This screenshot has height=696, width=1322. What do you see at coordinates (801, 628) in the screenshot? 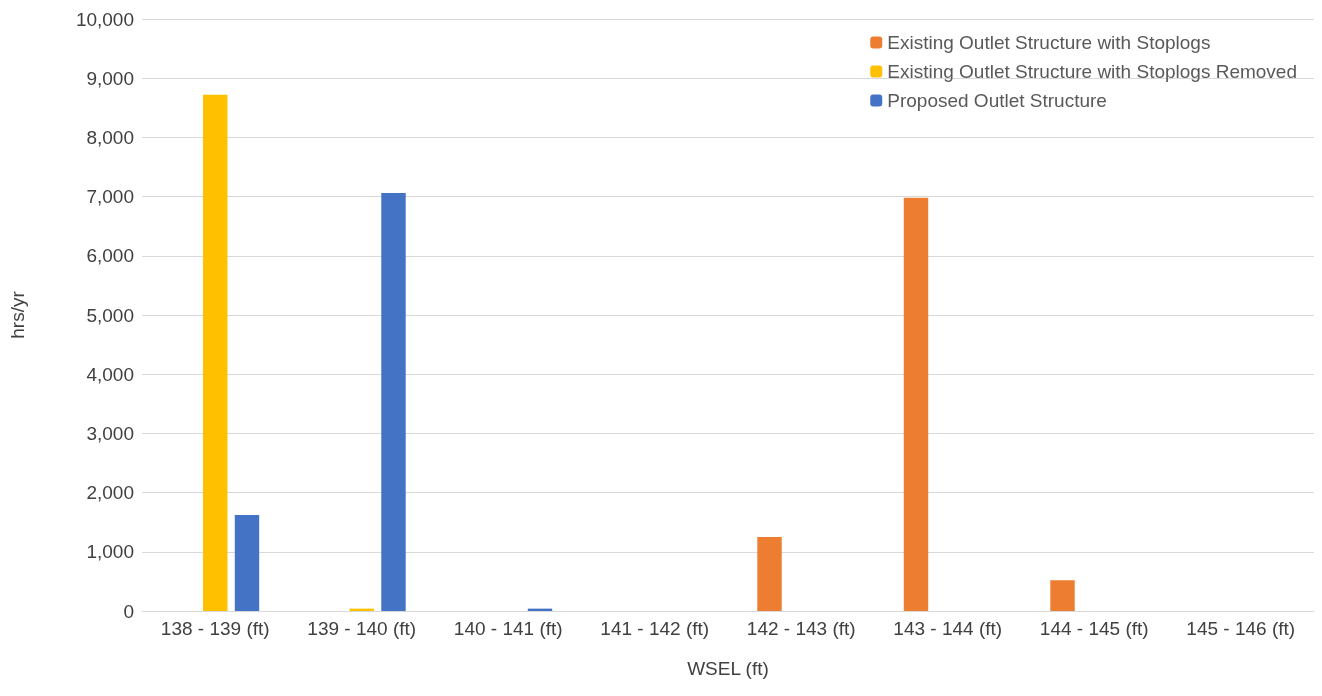
I see `x-tick-label: 142 - 143 (ft)` at bounding box center [801, 628].